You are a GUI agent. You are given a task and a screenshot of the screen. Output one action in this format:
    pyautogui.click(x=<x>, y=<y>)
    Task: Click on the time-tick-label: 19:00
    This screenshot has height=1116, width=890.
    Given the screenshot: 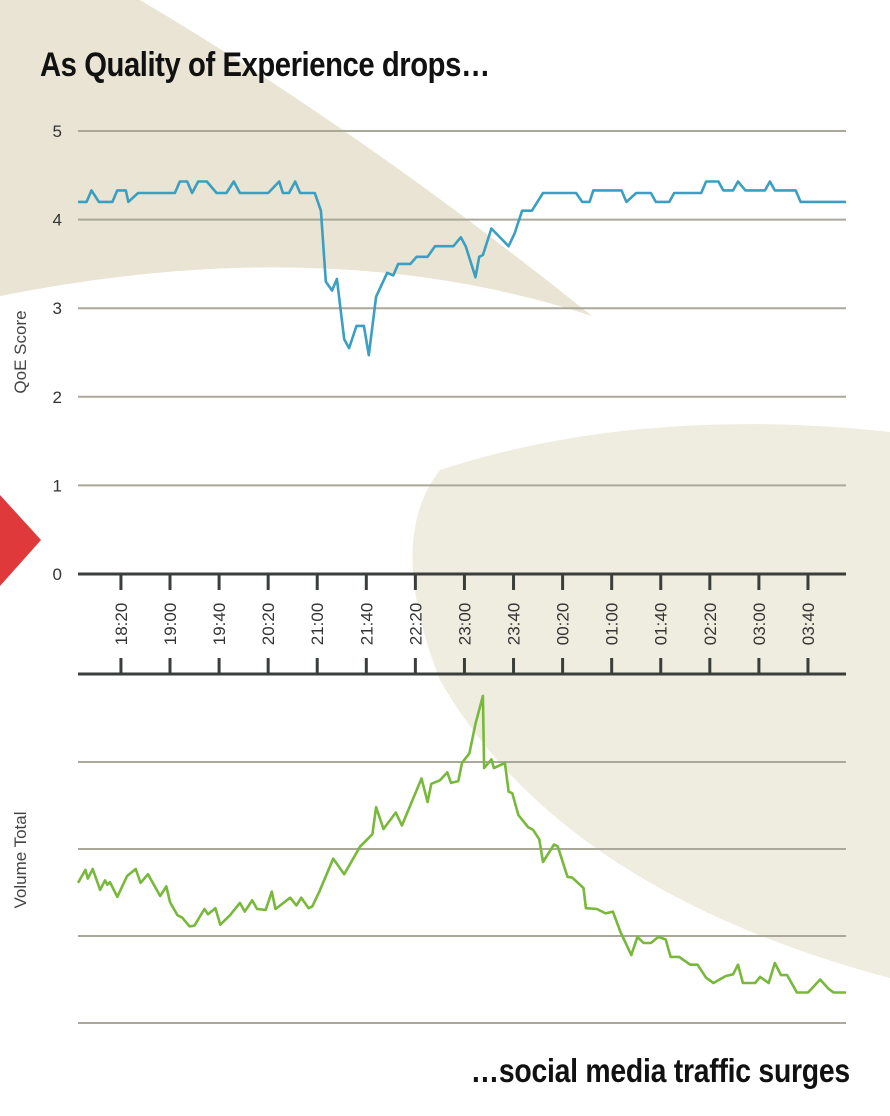 What is the action you would take?
    pyautogui.click(x=170, y=624)
    